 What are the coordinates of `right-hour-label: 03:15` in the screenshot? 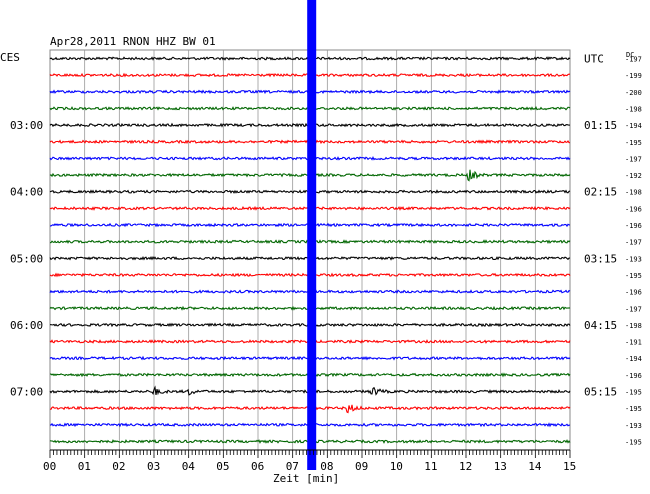 It's located at (600, 258).